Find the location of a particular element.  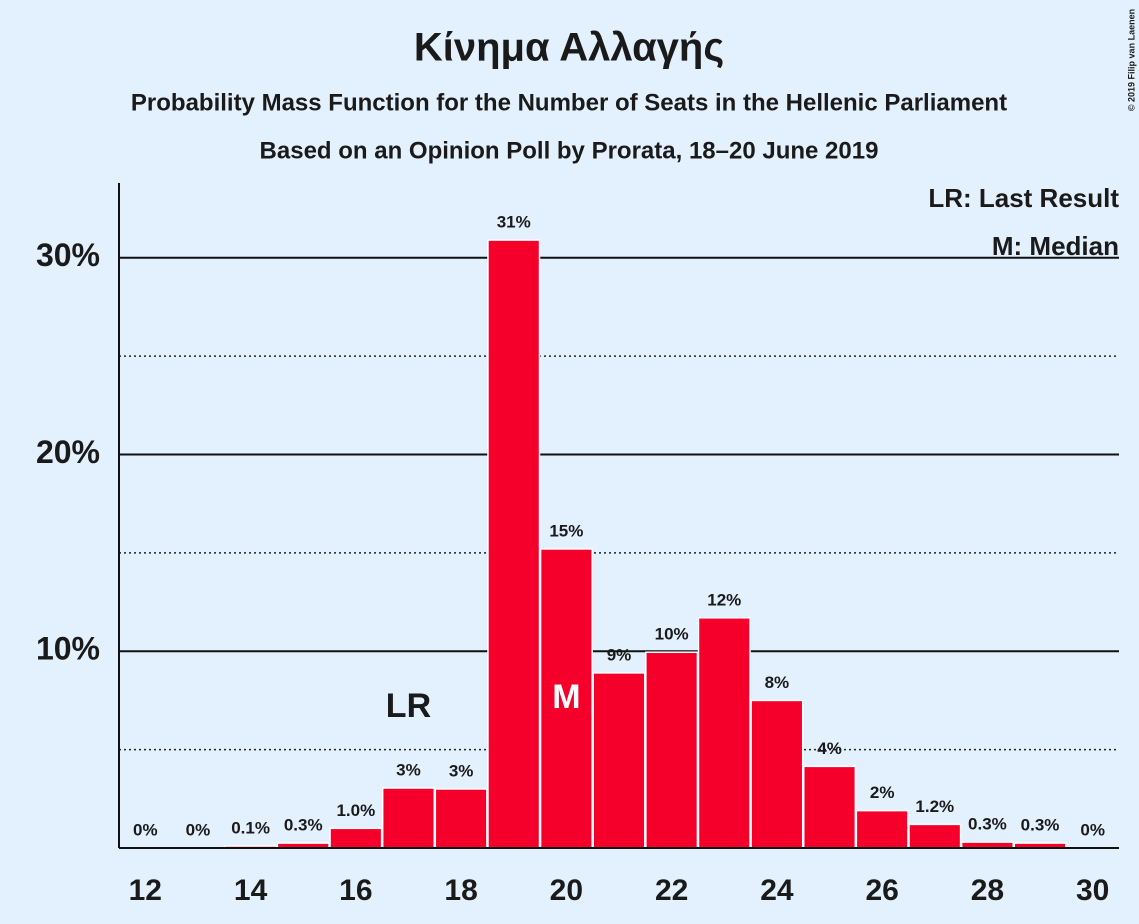

legend-entry: LR: Last Result is located at coordinates (1023, 198).